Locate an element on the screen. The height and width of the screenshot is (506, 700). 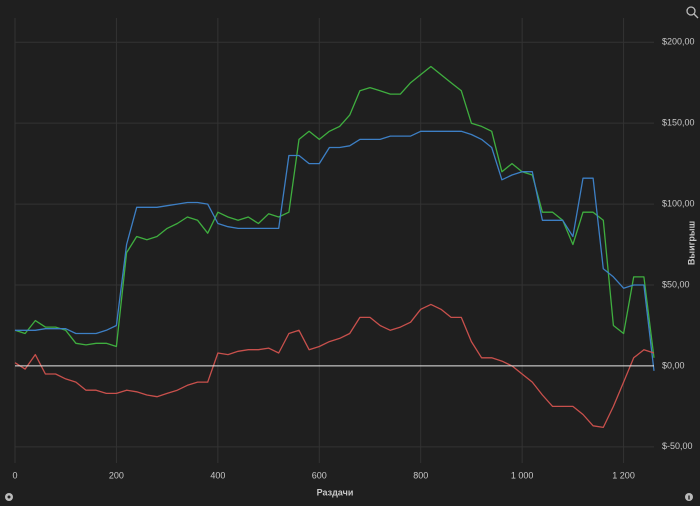
x-axis-title: Раздачи is located at coordinates (335, 492).